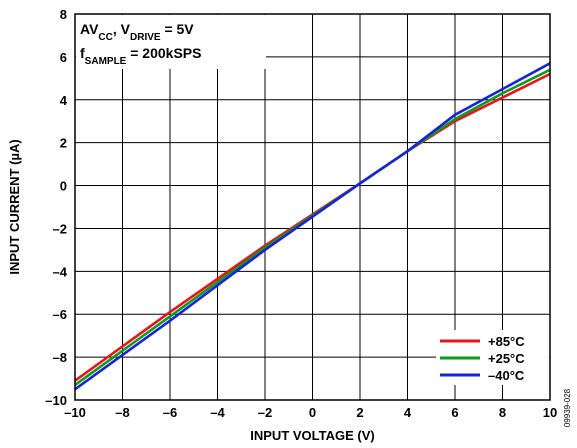  What do you see at coordinates (170, 412) in the screenshot?
I see `x-tick-label: –6` at bounding box center [170, 412].